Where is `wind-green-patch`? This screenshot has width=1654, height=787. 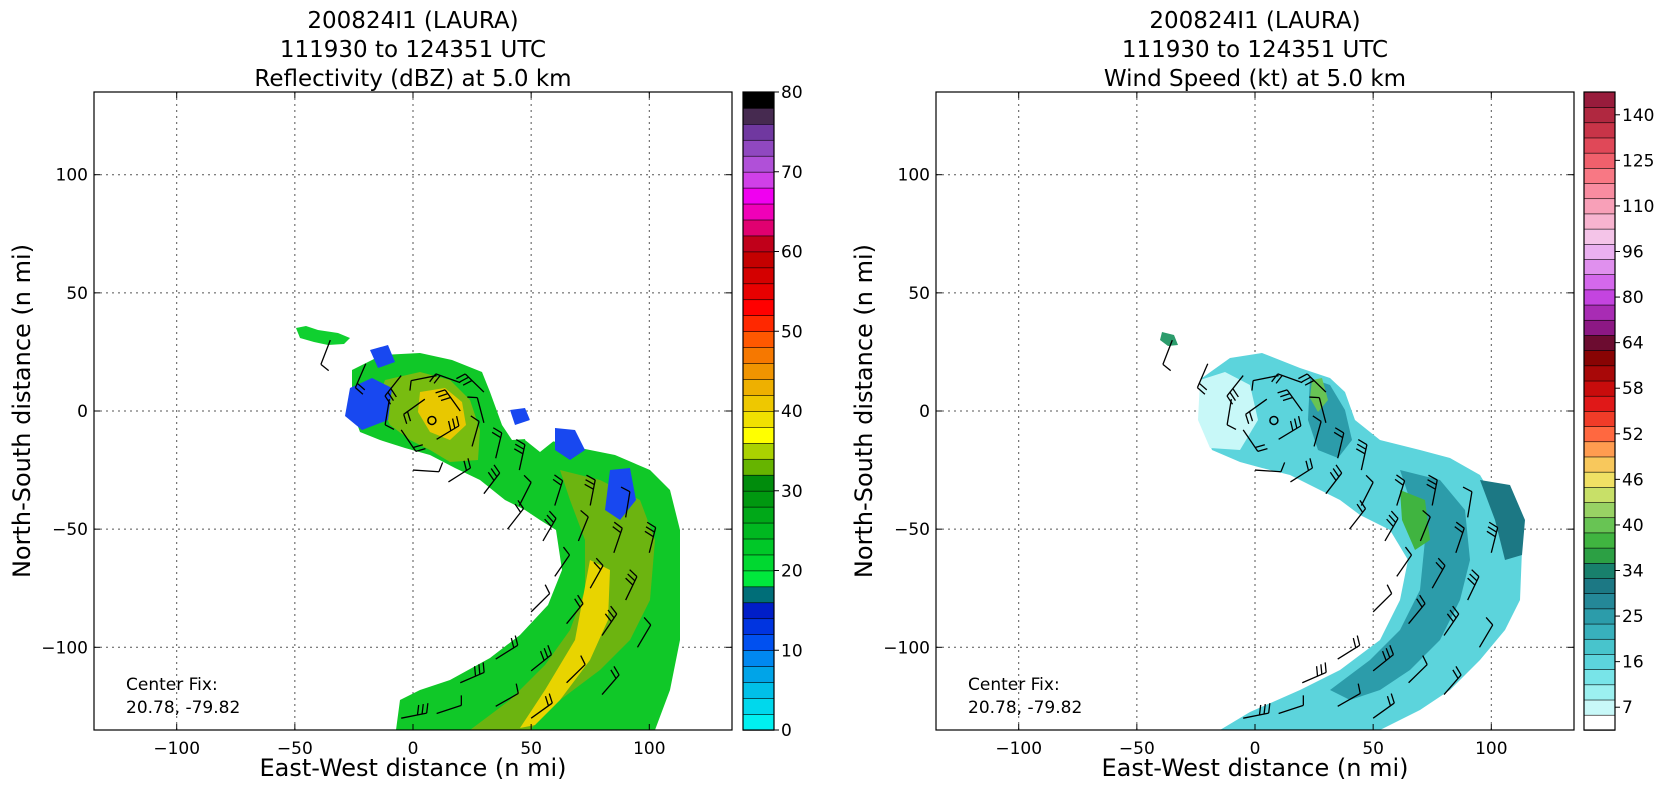 wind-green-patch is located at coordinates (1319, 395).